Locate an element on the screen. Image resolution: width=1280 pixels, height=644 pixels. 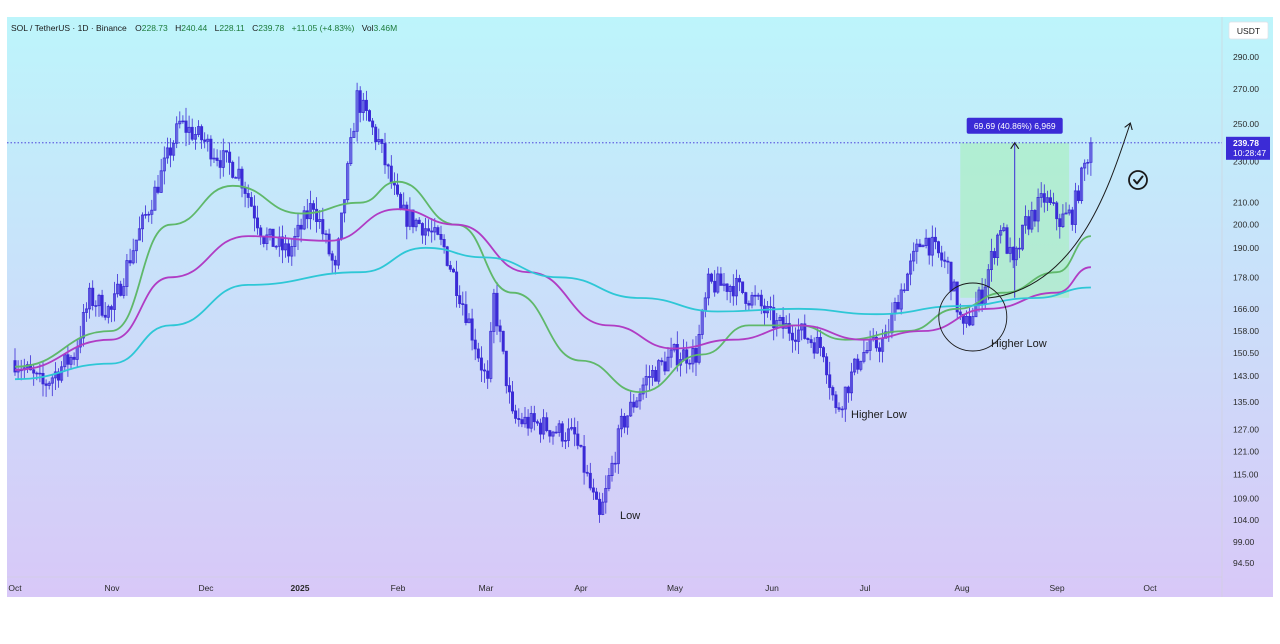
currency-button: USDT is located at coordinates (1248, 30).